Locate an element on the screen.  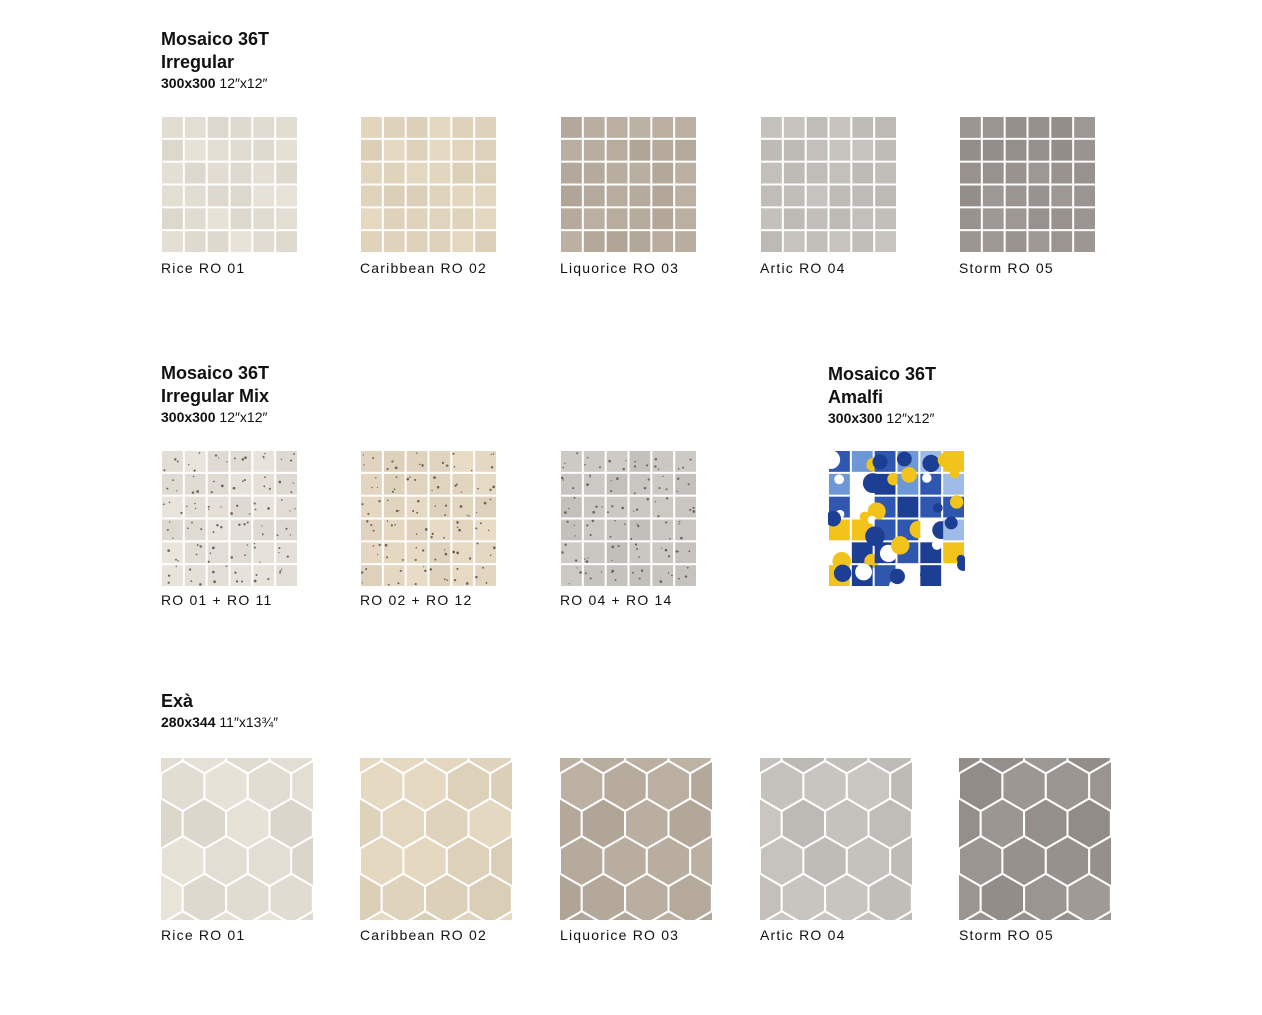
tile-label: Liquorice RO 03 is located at coordinates (620, 268).